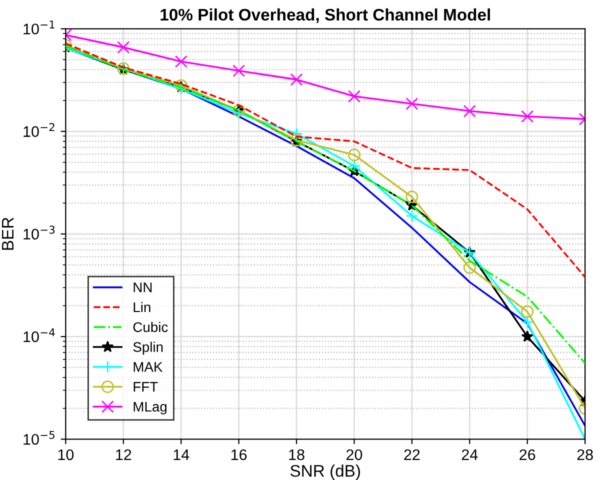  What do you see at coordinates (39, 233) in the screenshot?
I see `y-tick-label: 10$^{−3}$` at bounding box center [39, 233].